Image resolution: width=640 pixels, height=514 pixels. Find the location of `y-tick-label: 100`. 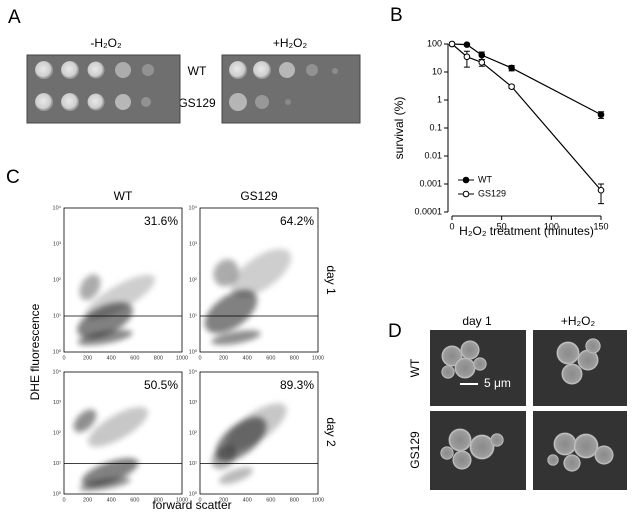

y-tick-label: 100 is located at coordinates (434, 43).